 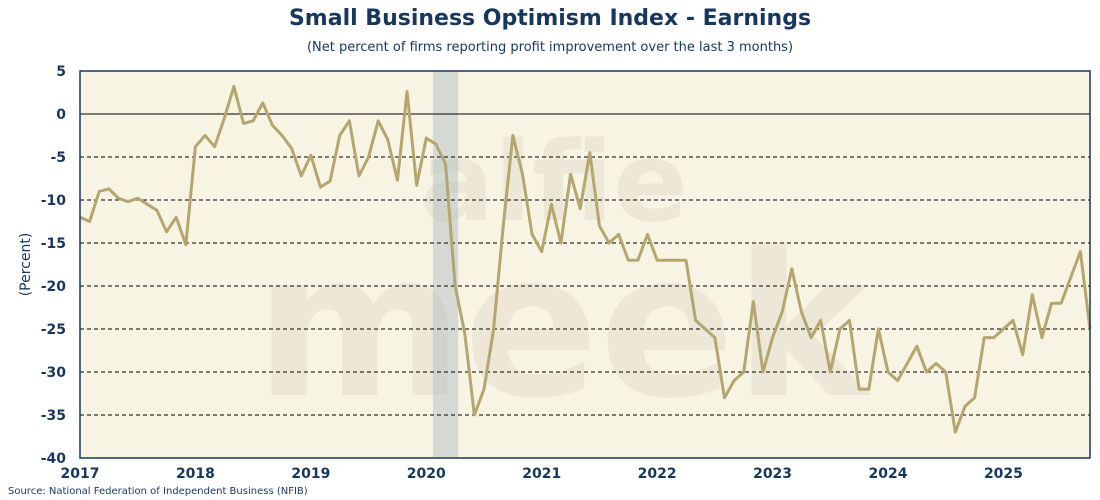 What do you see at coordinates (426, 474) in the screenshot?
I see `x-tick-label: 2020` at bounding box center [426, 474].